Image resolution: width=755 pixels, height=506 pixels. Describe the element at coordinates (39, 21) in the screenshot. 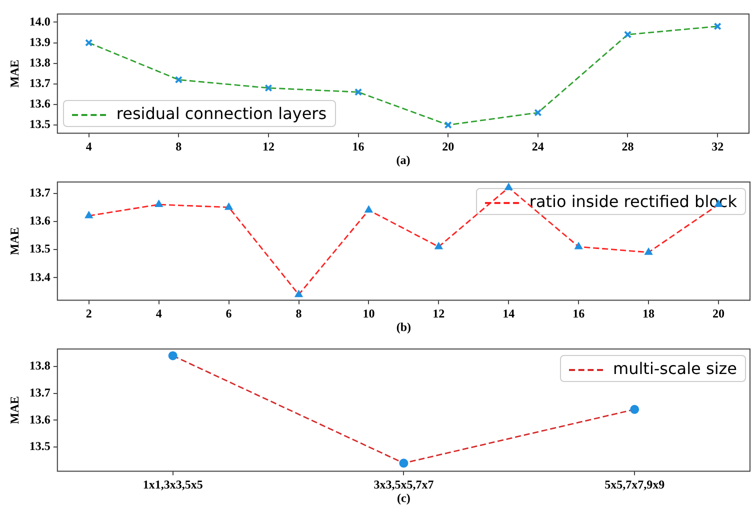

I see `y-tick-label: 14.0` at that location.